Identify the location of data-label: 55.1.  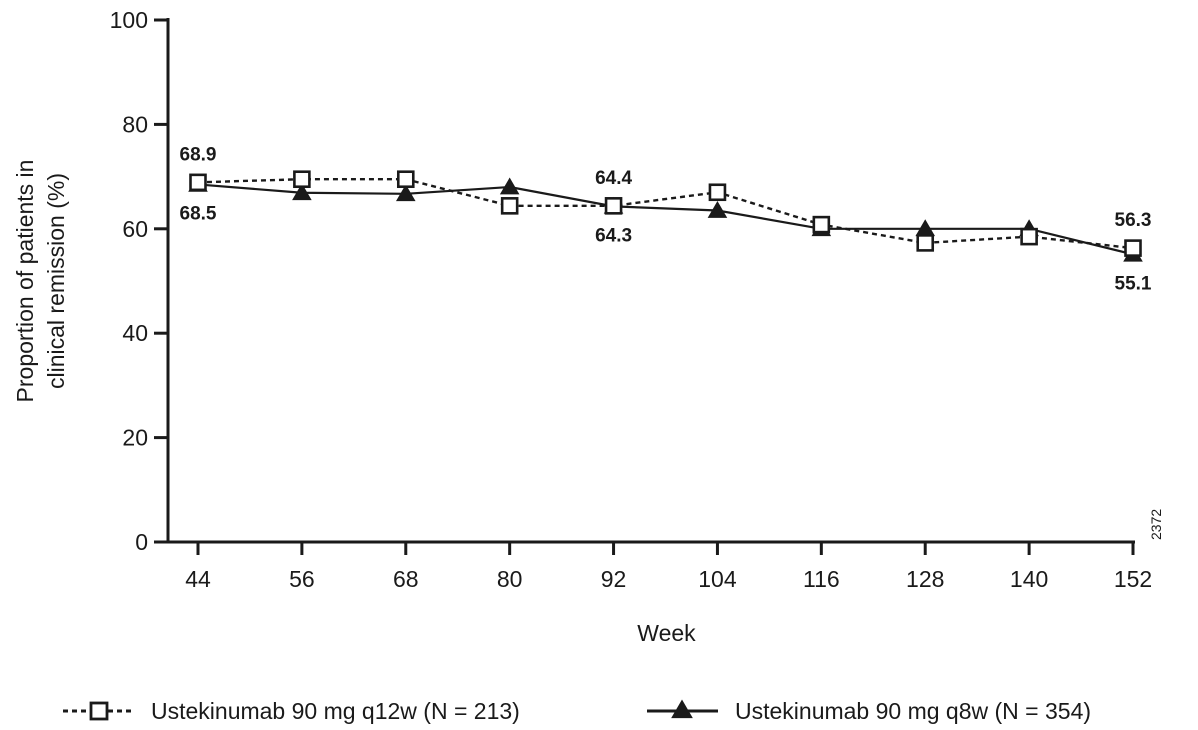
(1133, 283).